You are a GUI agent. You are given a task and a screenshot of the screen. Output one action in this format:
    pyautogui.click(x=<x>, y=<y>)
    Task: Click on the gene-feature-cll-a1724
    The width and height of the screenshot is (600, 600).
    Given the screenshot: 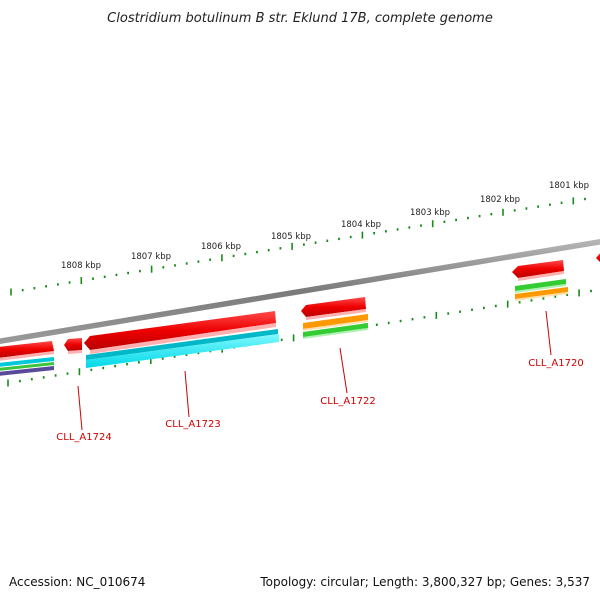 What is the action you would take?
    pyautogui.click(x=73, y=346)
    